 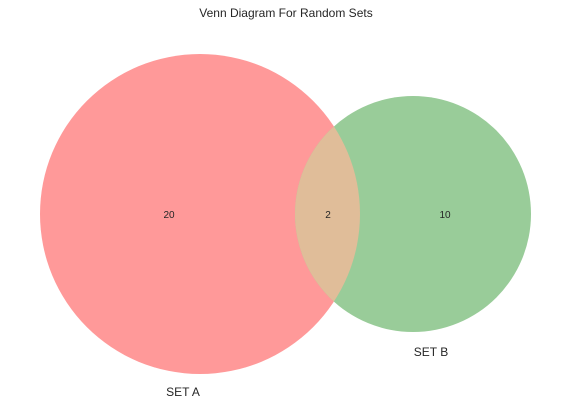 I want to click on set-b-only-value: 10, so click(x=445, y=215).